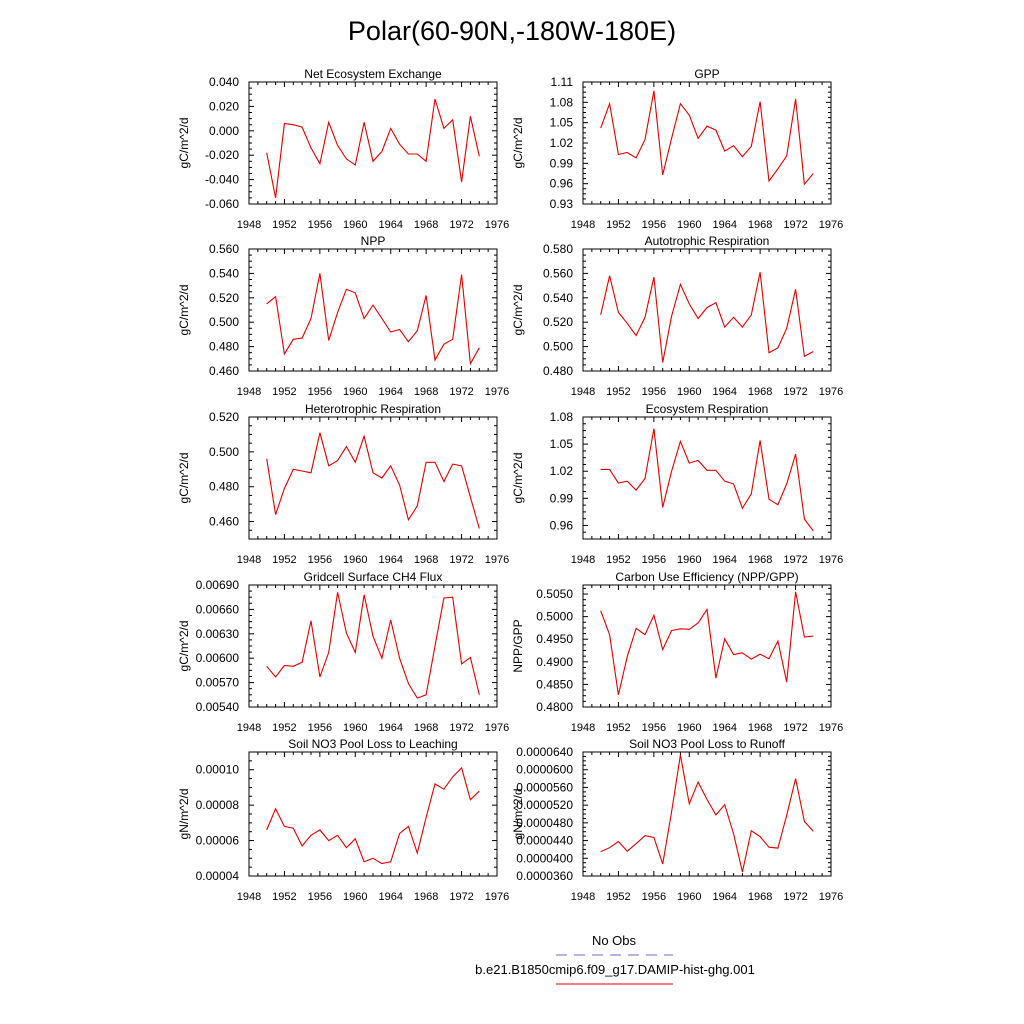 This screenshot has width=1024, height=1024. I want to click on y-tick-label: 0.500, so click(224, 452).